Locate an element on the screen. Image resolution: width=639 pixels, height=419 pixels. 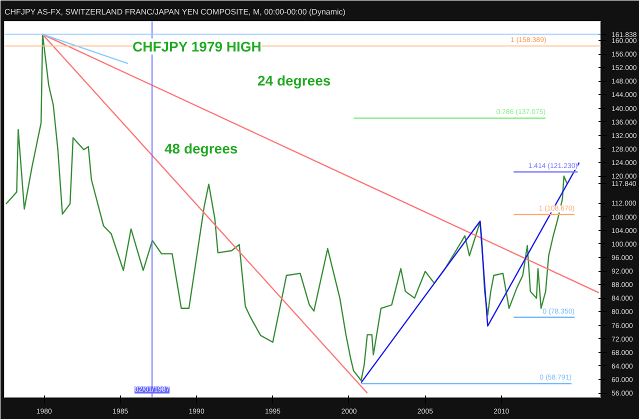
annotation: 24 degrees is located at coordinates (294, 80).